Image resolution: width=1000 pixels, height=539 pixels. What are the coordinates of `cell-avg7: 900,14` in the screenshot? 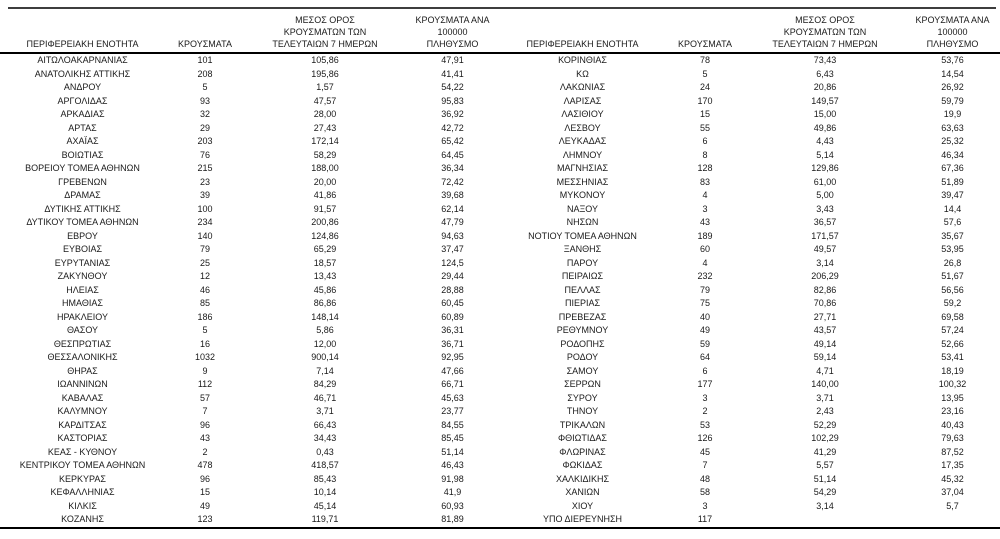 It's located at (325, 357).